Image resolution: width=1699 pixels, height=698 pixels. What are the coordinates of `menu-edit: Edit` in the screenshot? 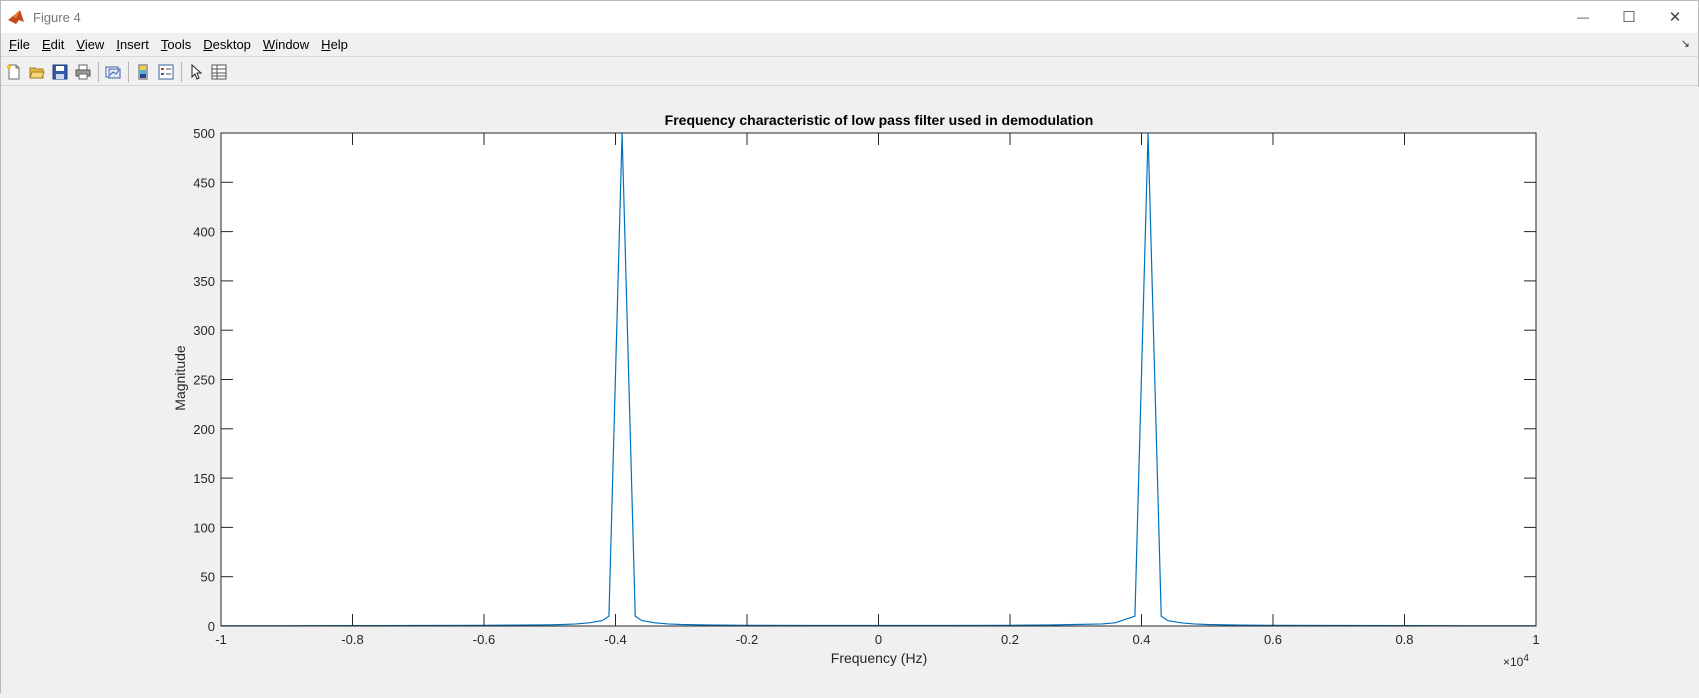 It's located at (53, 44).